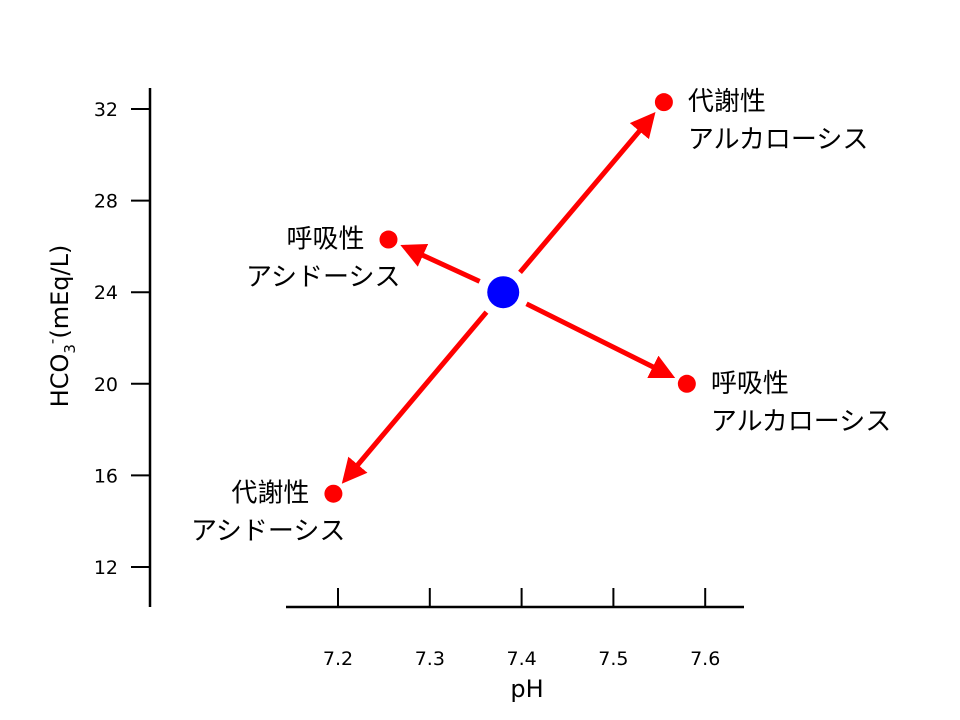  Describe the element at coordinates (52, 341) in the screenshot. I see `y-axis-title-sup: -` at that location.